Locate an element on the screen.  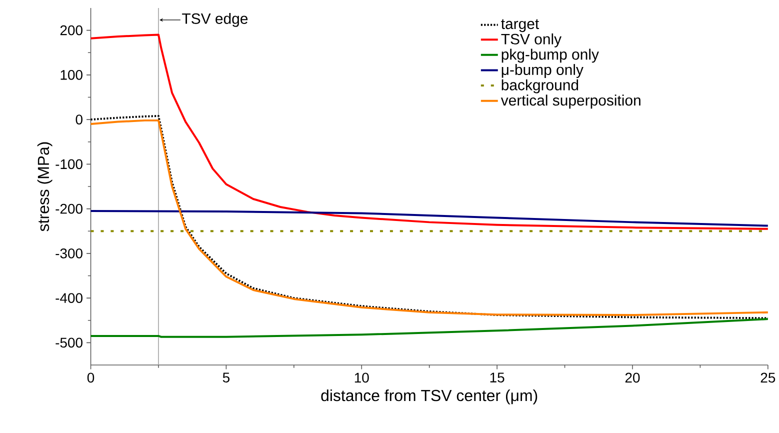
legend-label: vertical superposition is located at coordinates (570, 101).